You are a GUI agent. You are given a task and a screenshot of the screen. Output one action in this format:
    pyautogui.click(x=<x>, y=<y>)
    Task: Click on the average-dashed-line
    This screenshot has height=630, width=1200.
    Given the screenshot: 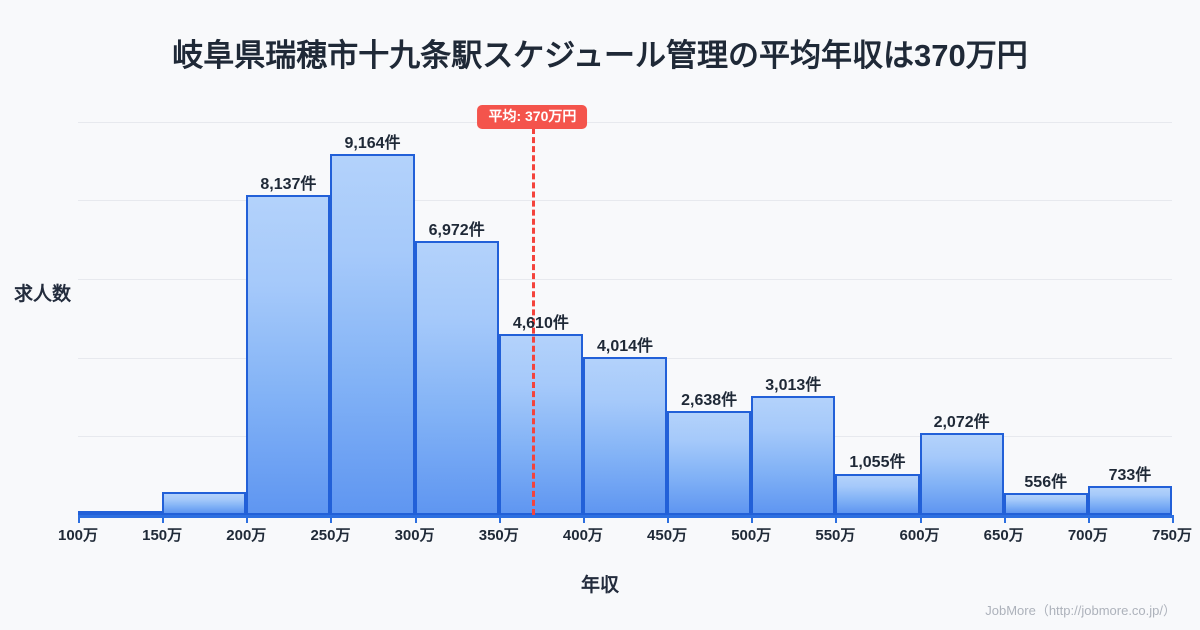 What is the action you would take?
    pyautogui.click(x=534, y=321)
    